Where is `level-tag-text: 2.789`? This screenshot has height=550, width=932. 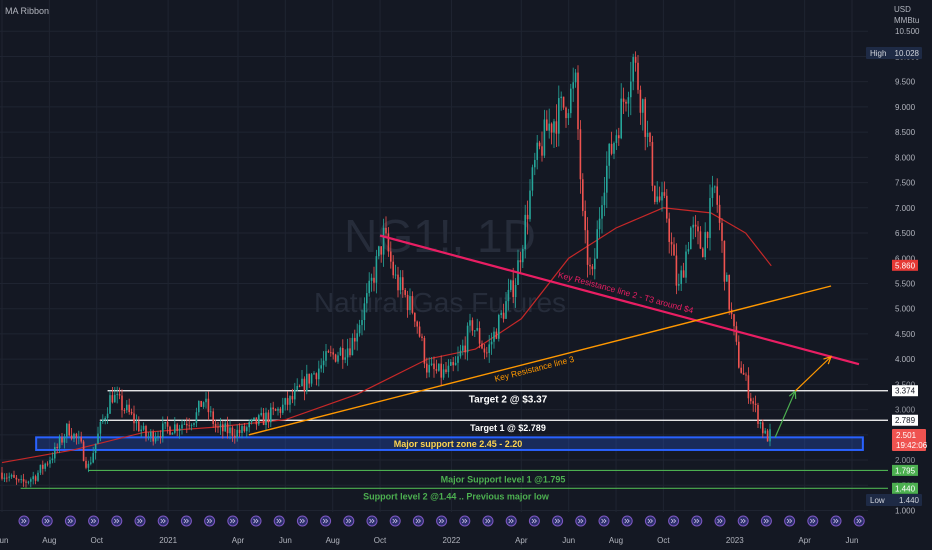
level-tag-text: 2.789 is located at coordinates (905, 420).